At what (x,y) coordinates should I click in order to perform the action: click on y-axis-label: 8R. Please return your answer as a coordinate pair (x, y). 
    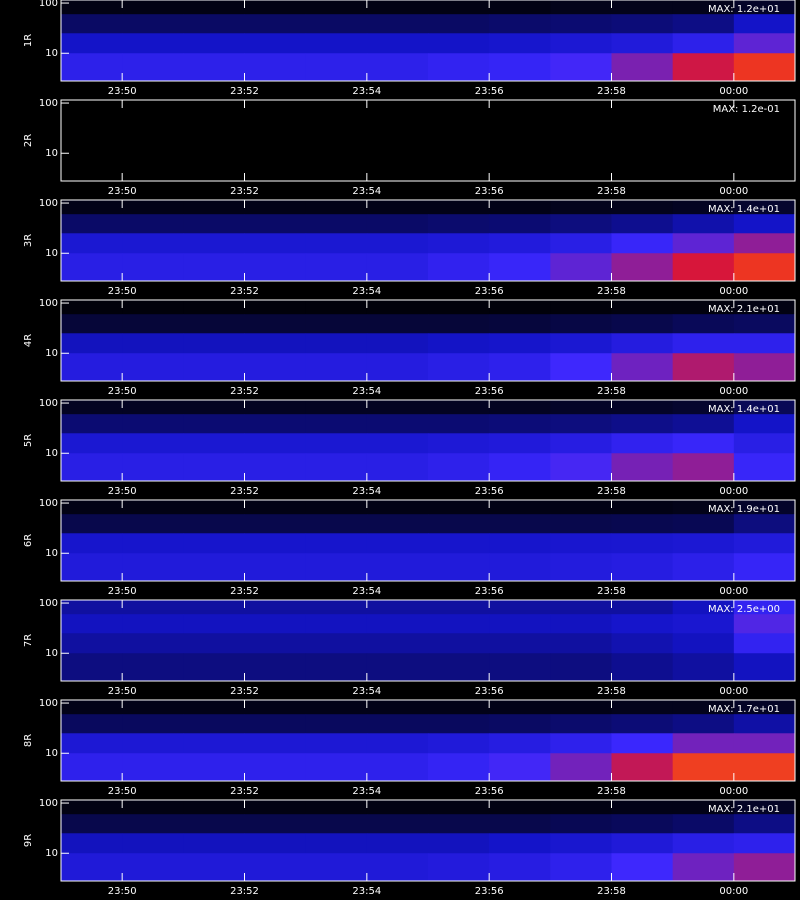
    Looking at the image, I should click on (28, 740).